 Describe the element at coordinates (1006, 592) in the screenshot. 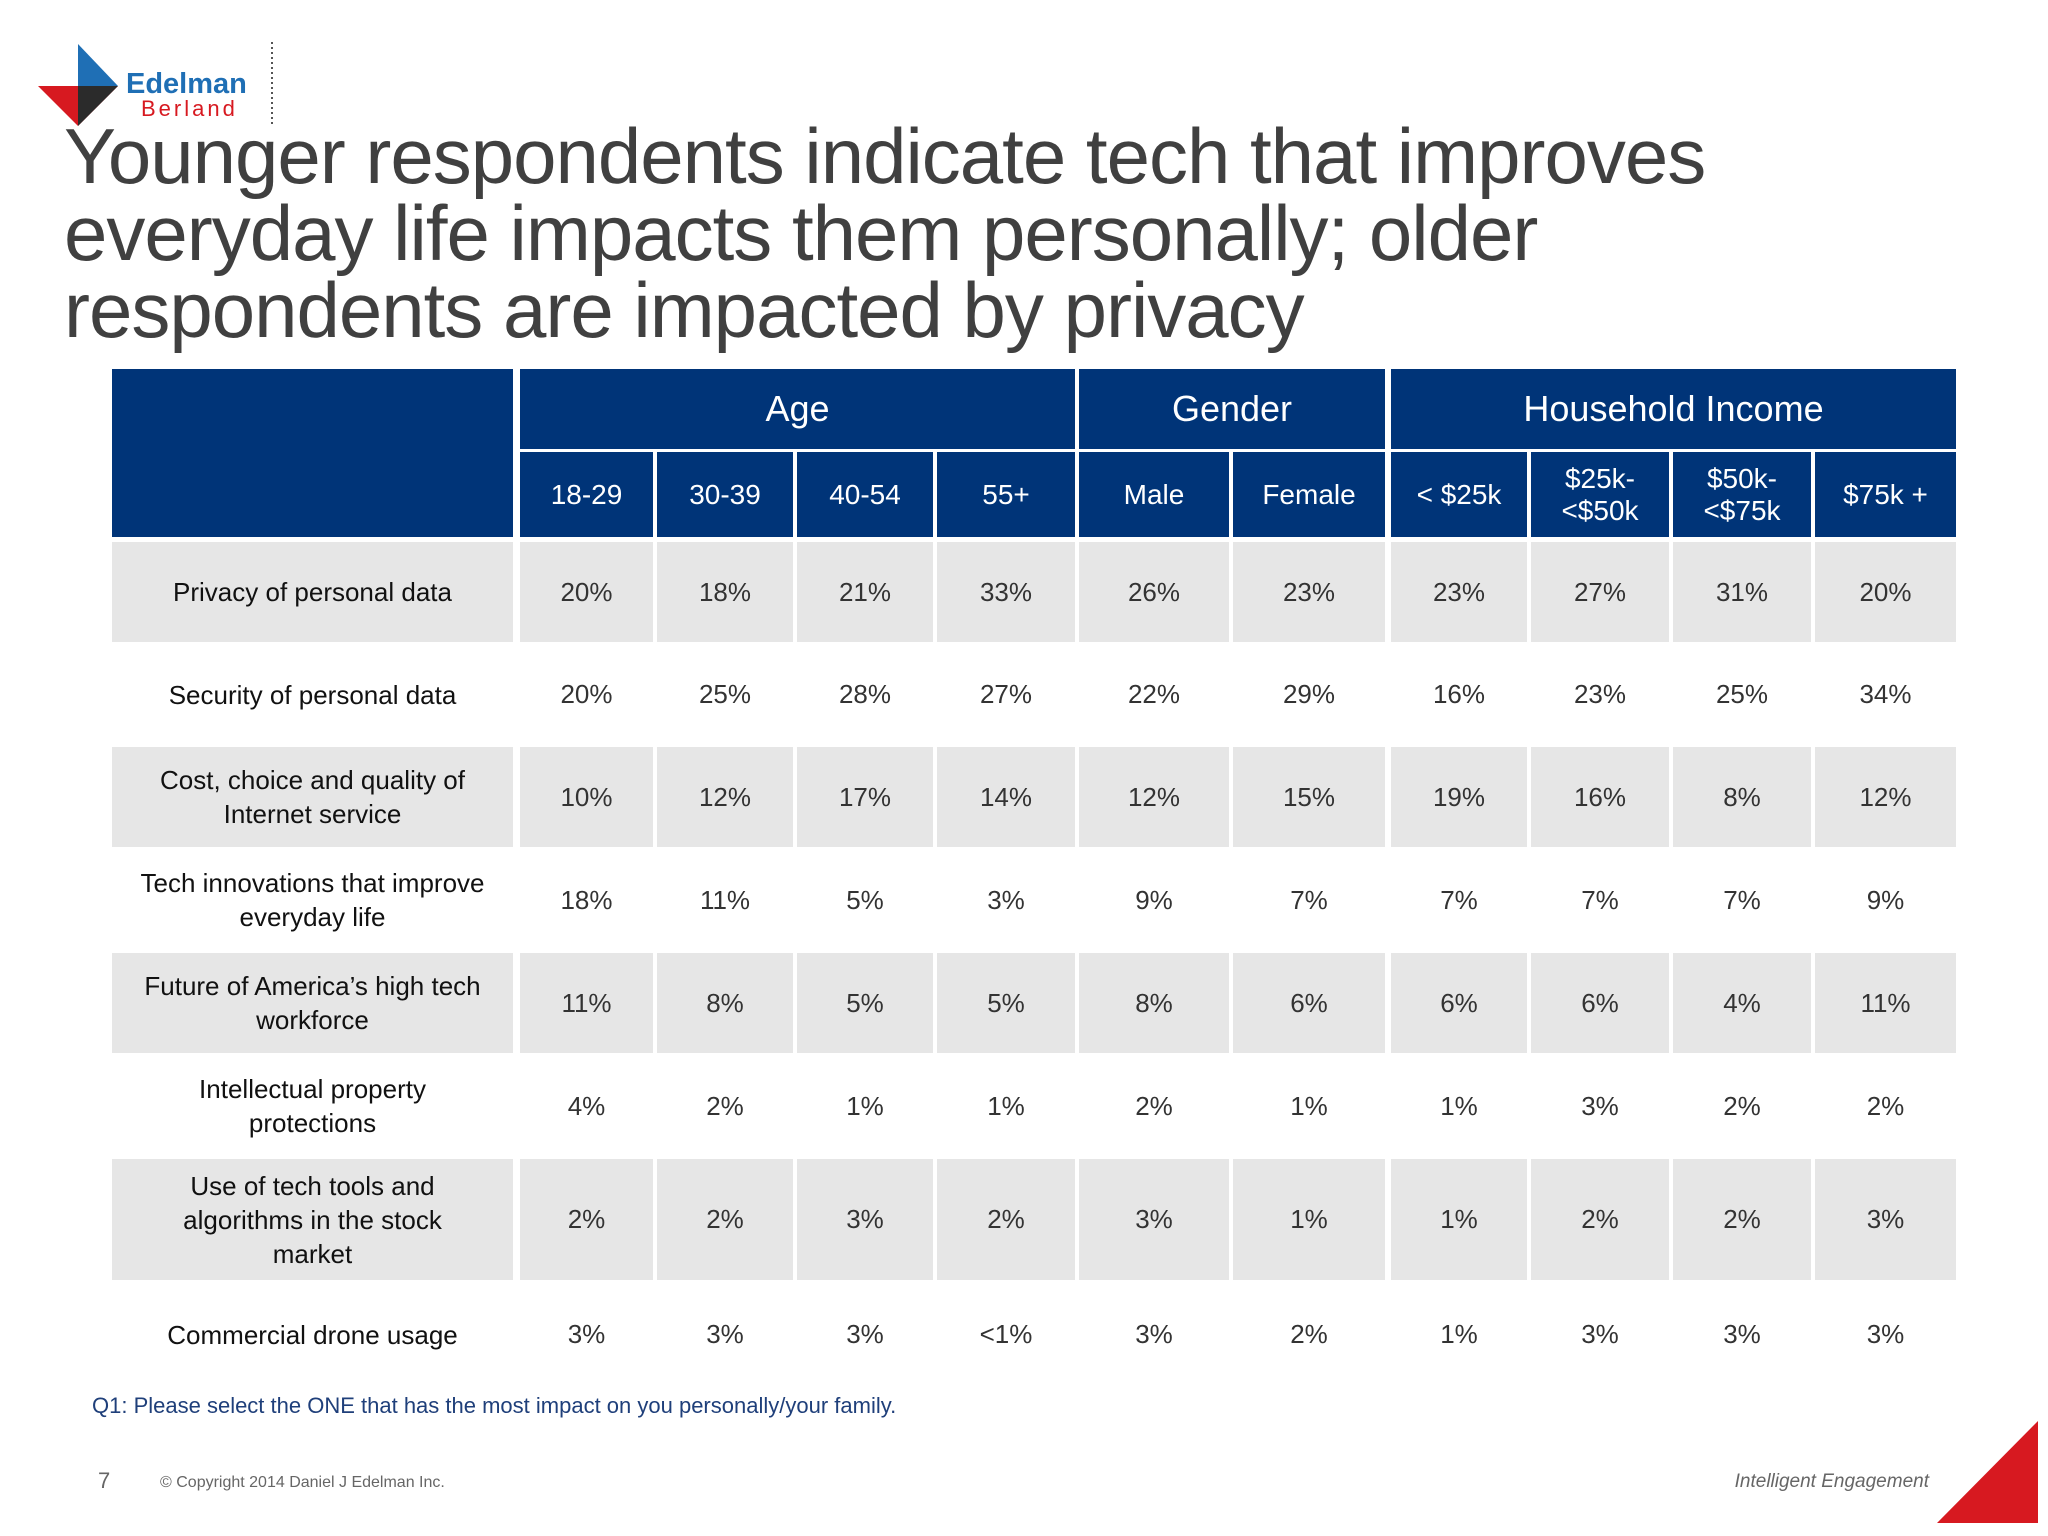

I see `table-cell: 33%` at that location.